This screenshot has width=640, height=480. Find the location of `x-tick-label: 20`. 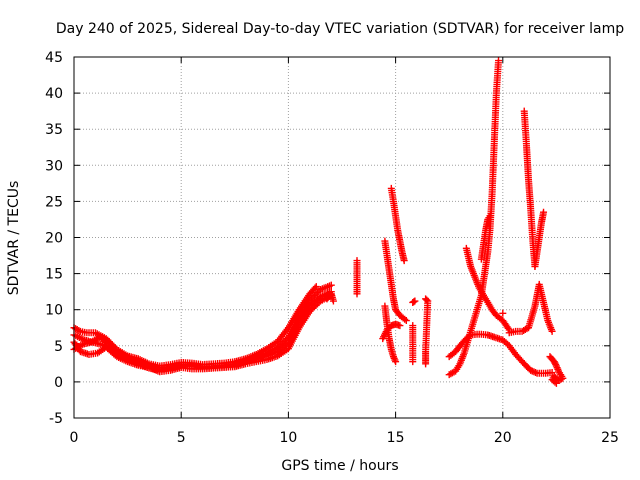

x-tick-label: 20 is located at coordinates (503, 438).